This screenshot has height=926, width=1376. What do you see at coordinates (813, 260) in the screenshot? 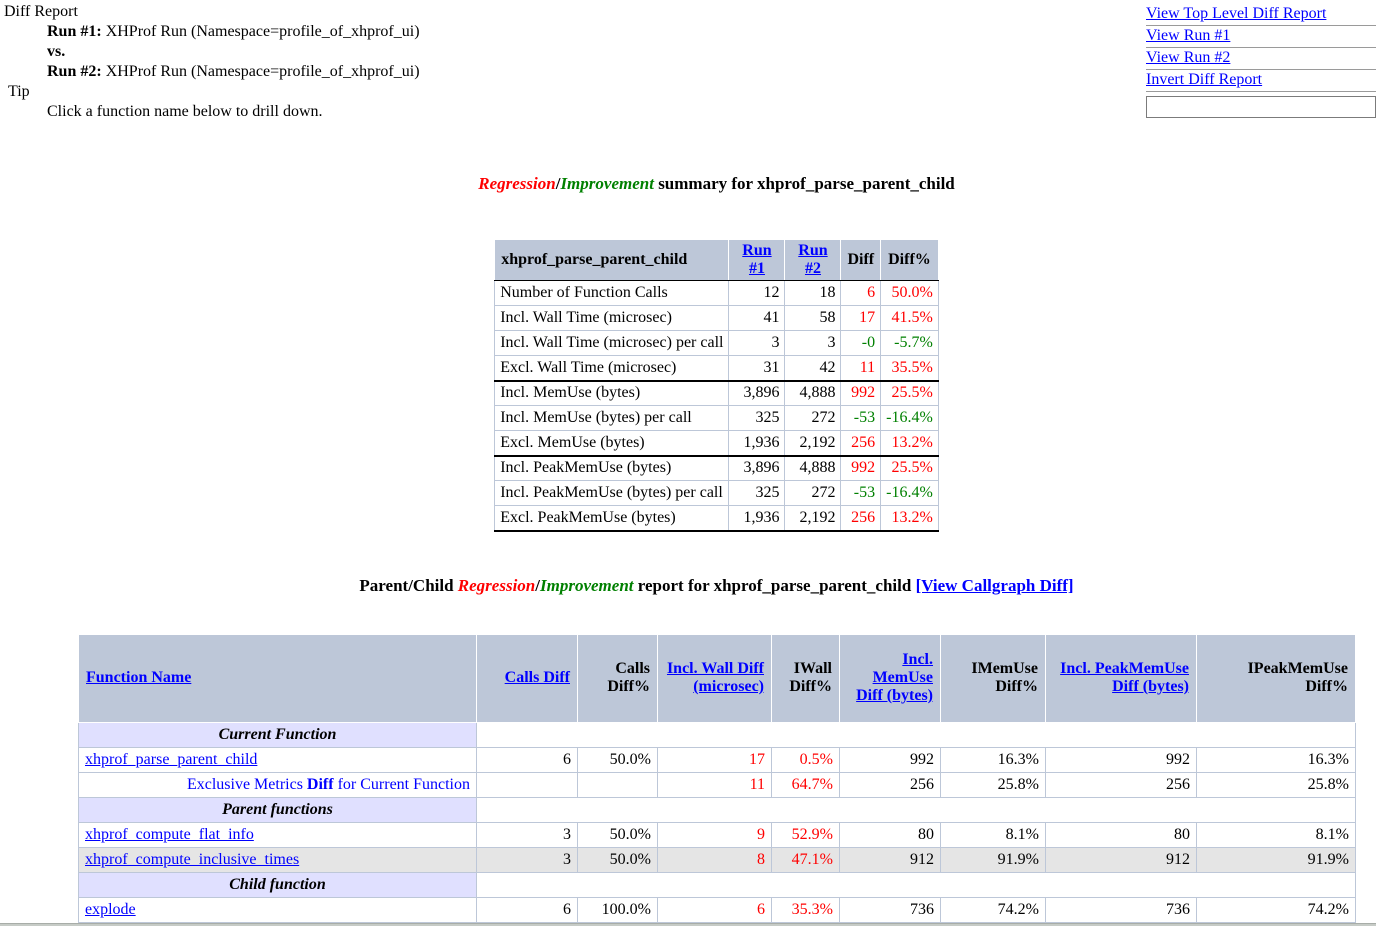
I see `run2-column-link: Run #2` at bounding box center [813, 260].